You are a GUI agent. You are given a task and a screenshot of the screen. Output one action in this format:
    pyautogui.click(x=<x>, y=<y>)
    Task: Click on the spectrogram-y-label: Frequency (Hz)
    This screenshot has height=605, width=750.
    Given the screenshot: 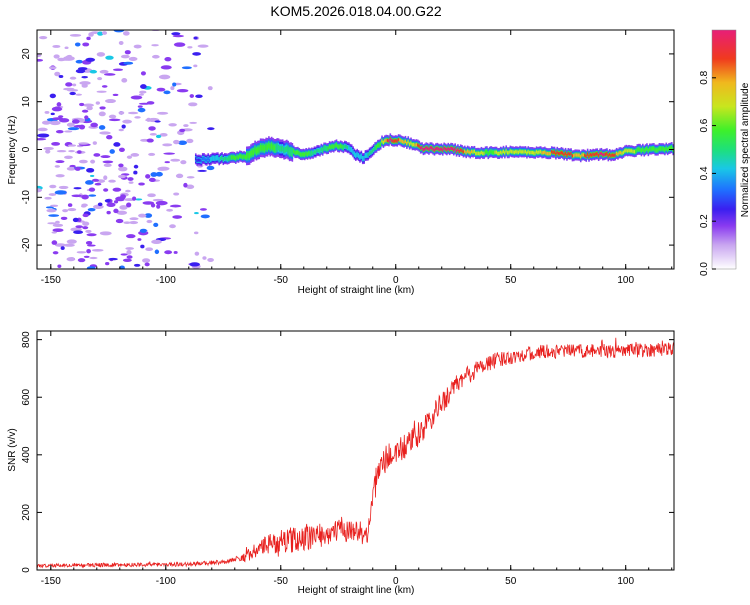 What is the action you would take?
    pyautogui.click(x=12, y=150)
    